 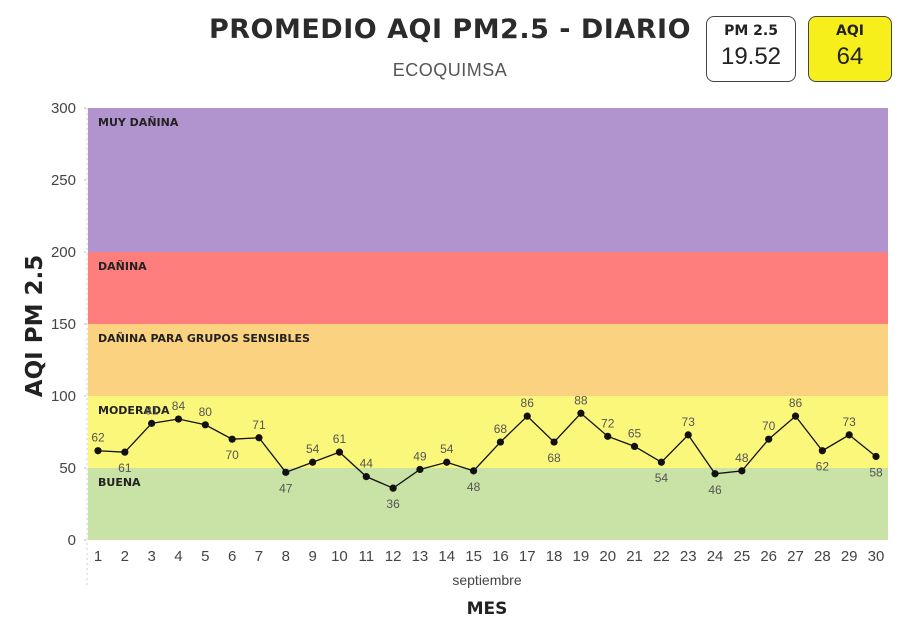 What do you see at coordinates (72, 540) in the screenshot?
I see `y-tick-label: 0` at bounding box center [72, 540].